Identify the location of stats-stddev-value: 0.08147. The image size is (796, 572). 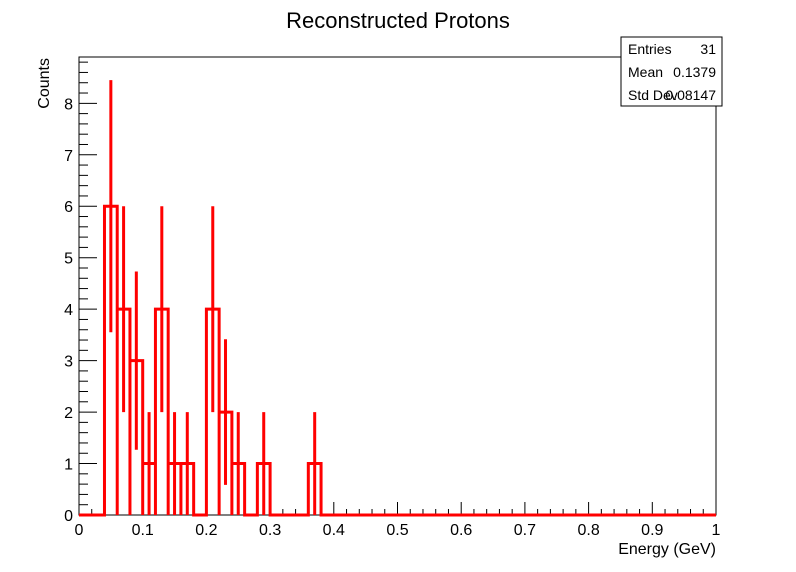
(690, 95).